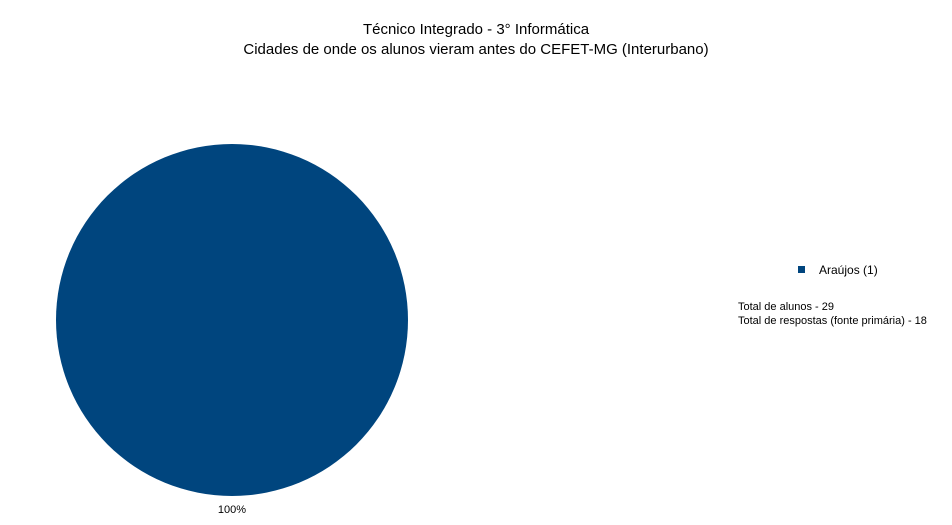 The height and width of the screenshot is (525, 952). I want to click on total-students-note: Total de alunos - 29, so click(786, 307).